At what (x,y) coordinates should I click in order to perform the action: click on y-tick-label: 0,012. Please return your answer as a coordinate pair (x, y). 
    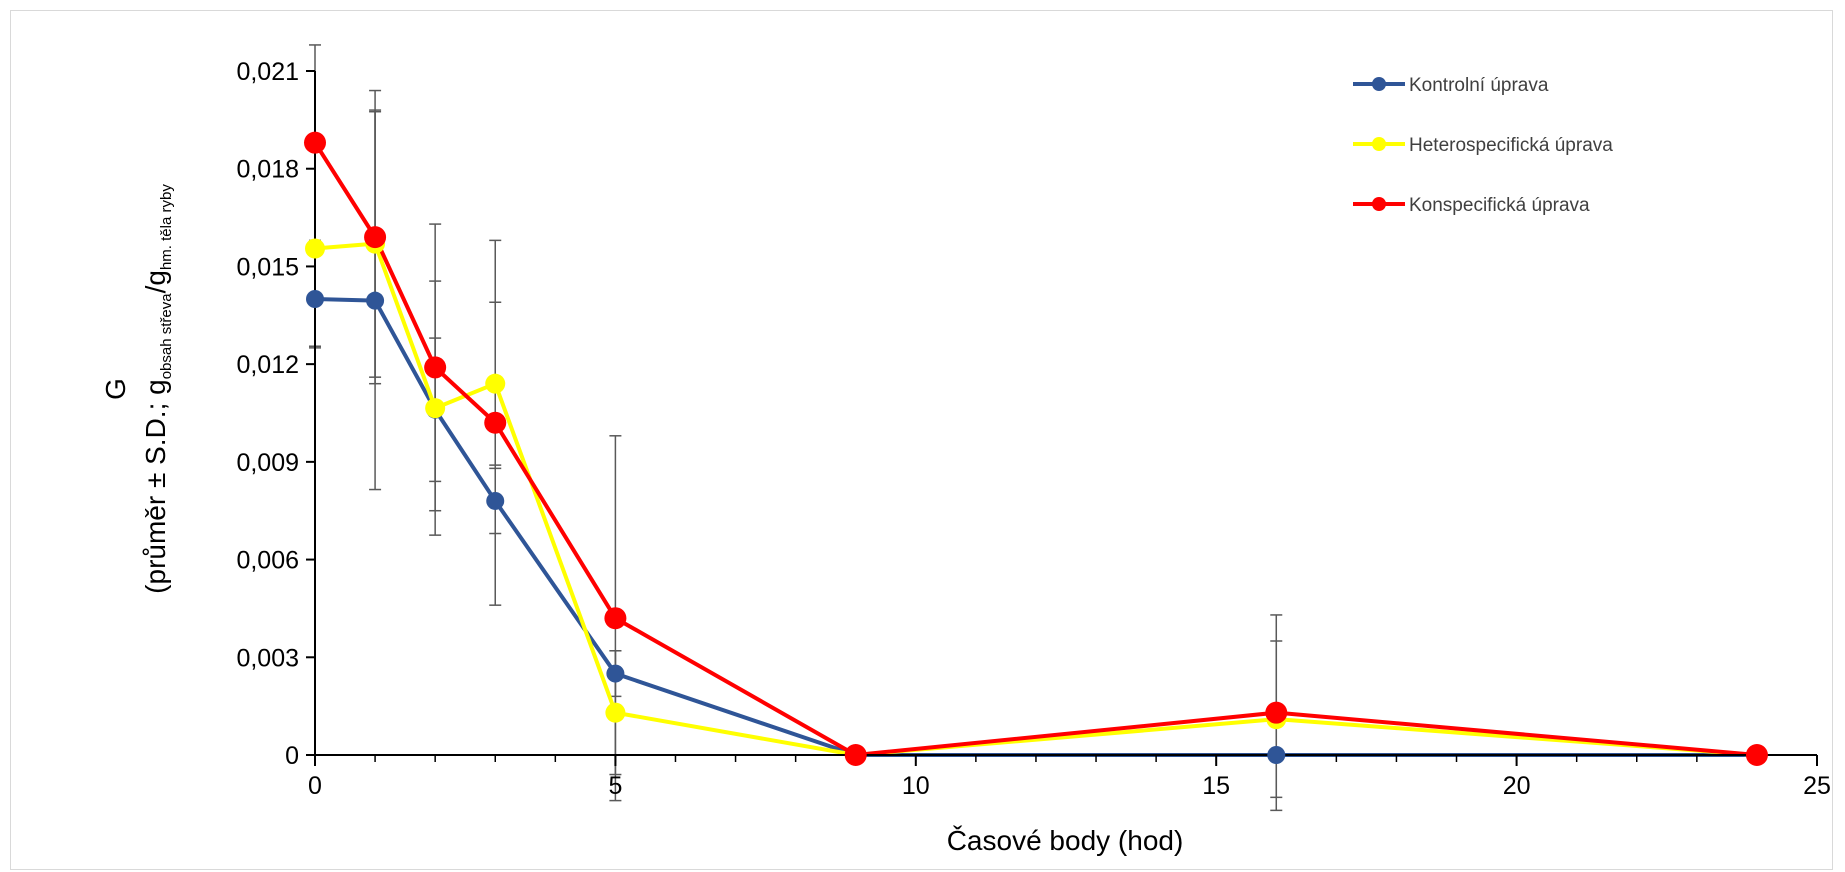
    Looking at the image, I should click on (267, 365).